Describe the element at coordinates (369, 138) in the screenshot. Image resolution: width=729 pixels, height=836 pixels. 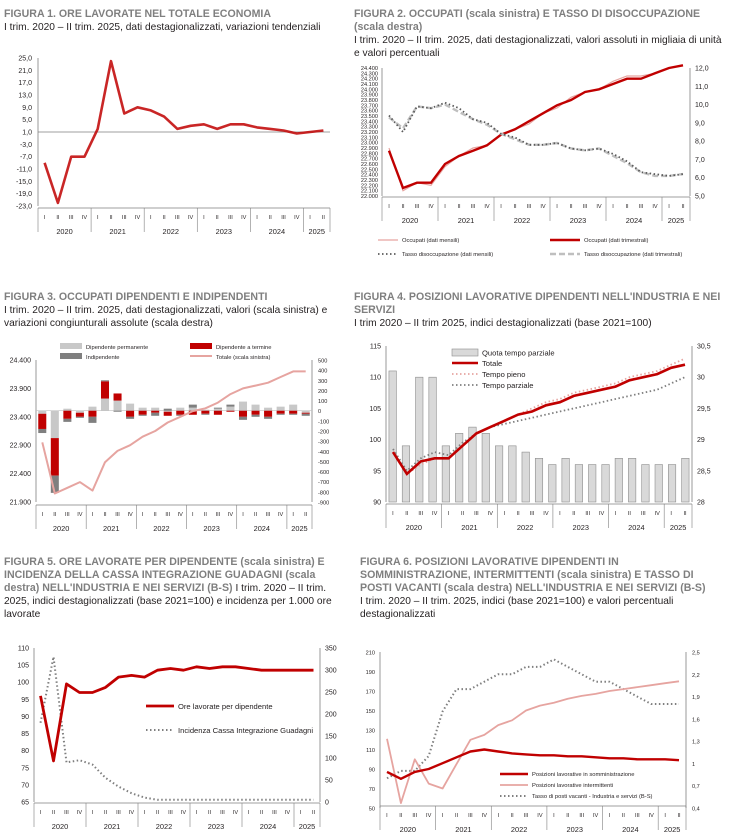
I see `f2-y-left-tick-label: 23.100` at that location.